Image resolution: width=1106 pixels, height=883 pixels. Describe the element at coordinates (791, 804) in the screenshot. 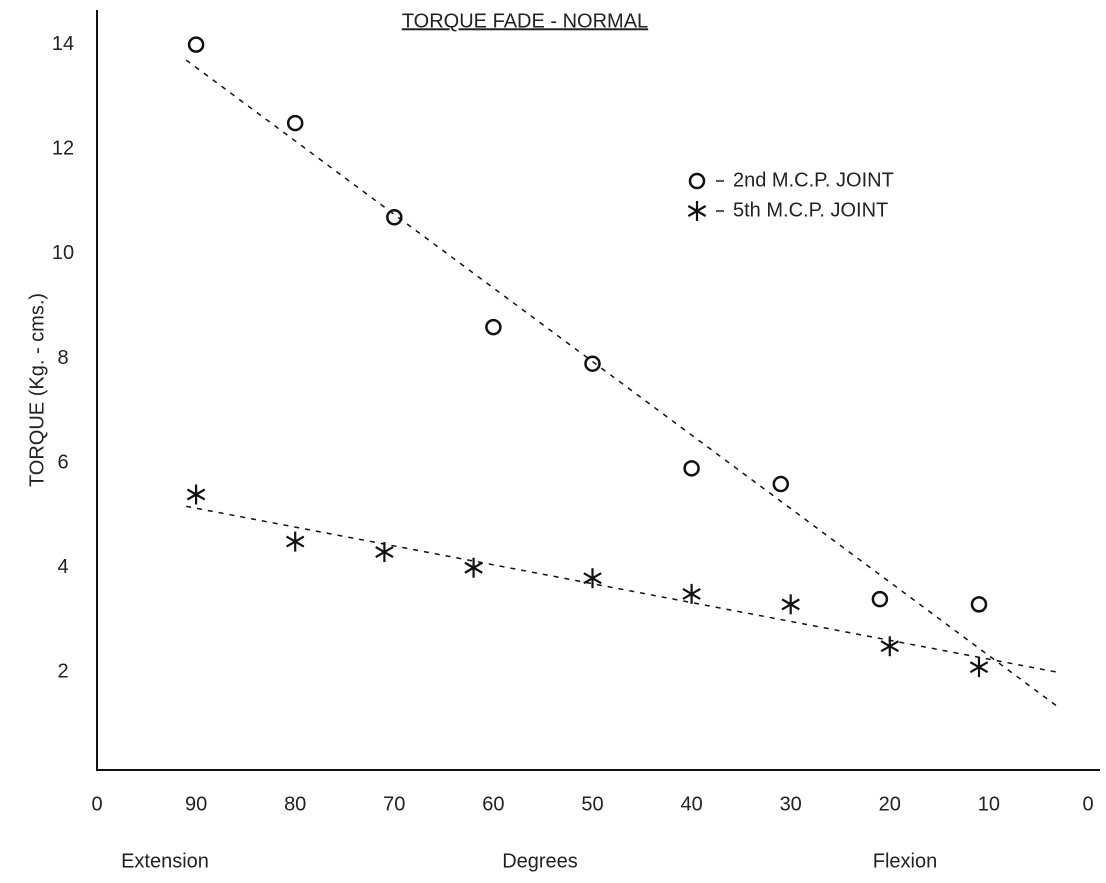

I see `x-tick-label: 30` at that location.